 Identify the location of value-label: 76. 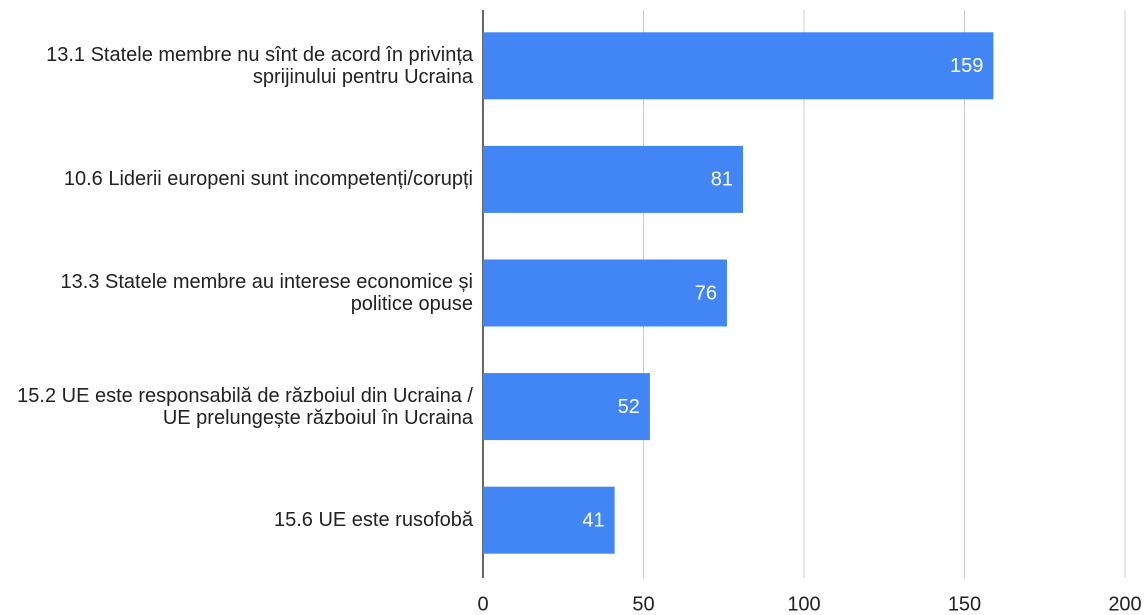
(706, 293).